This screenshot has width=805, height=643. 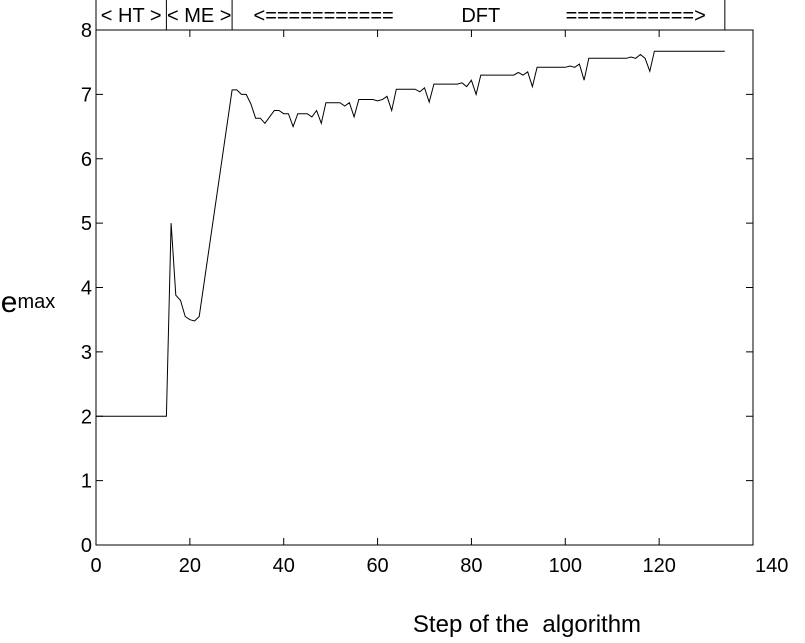 I want to click on phase-label: ===========>, so click(x=636, y=16).